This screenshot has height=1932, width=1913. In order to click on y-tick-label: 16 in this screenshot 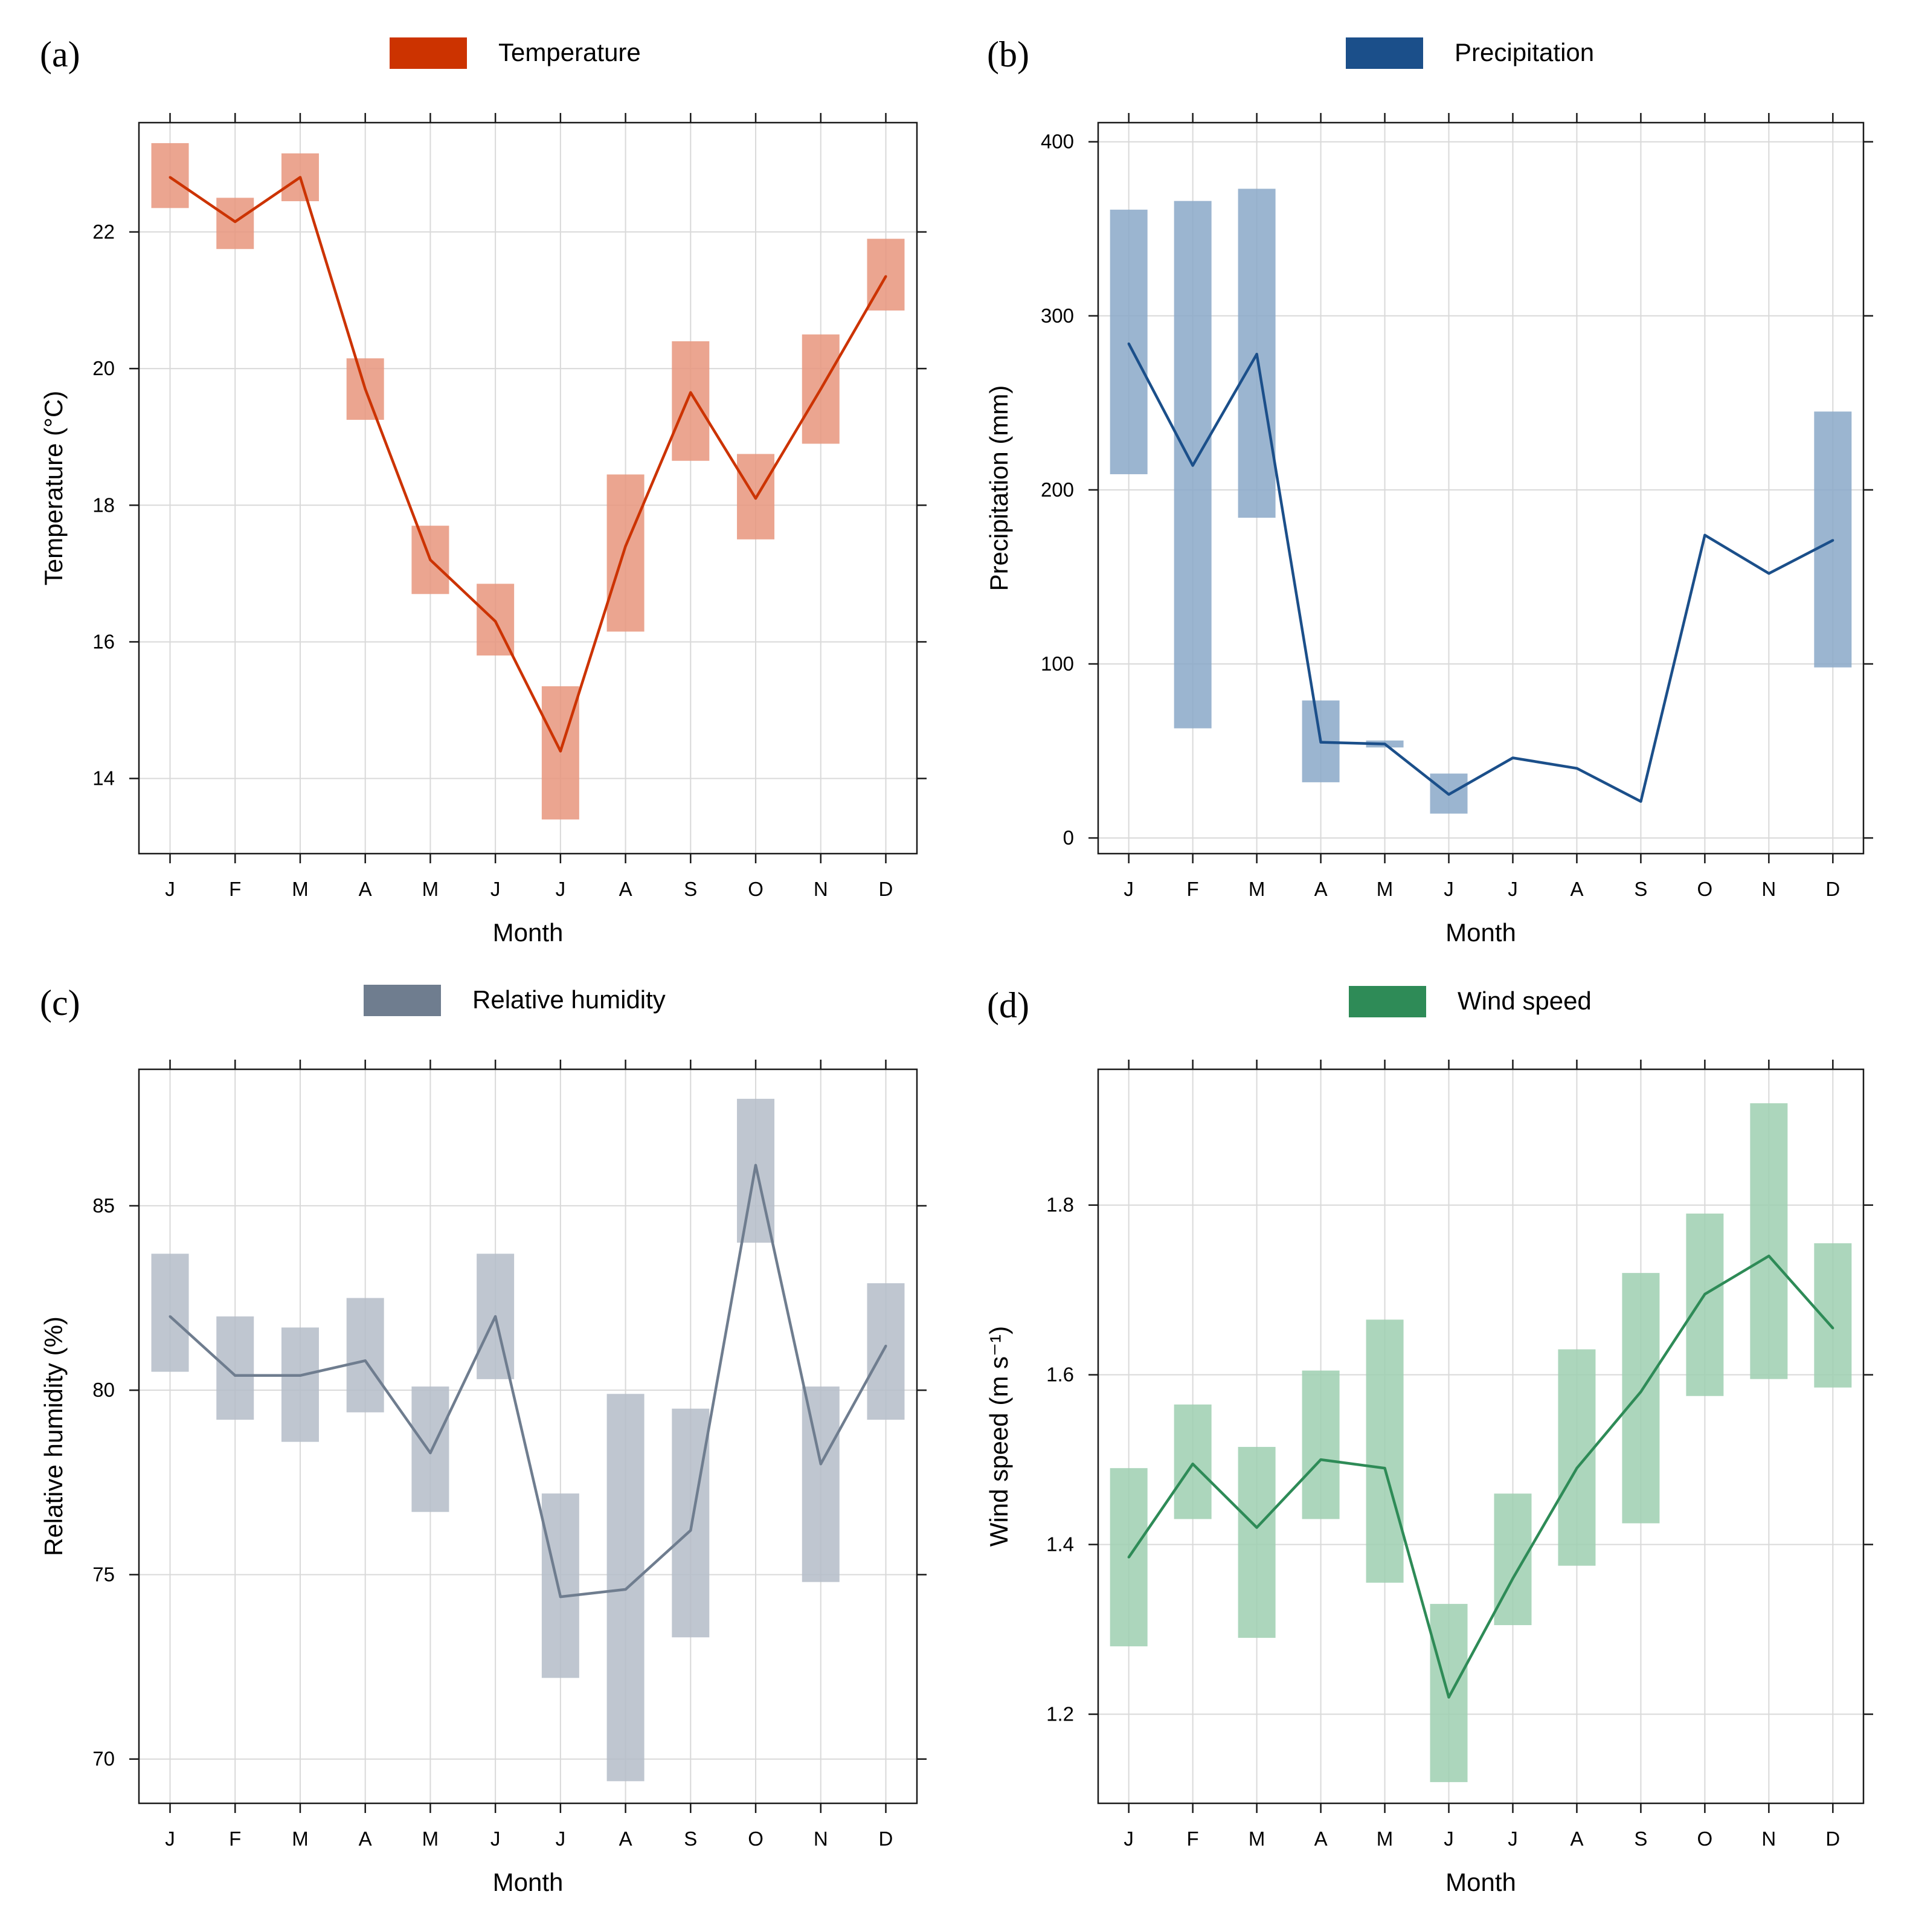, I will do `click(103, 641)`.